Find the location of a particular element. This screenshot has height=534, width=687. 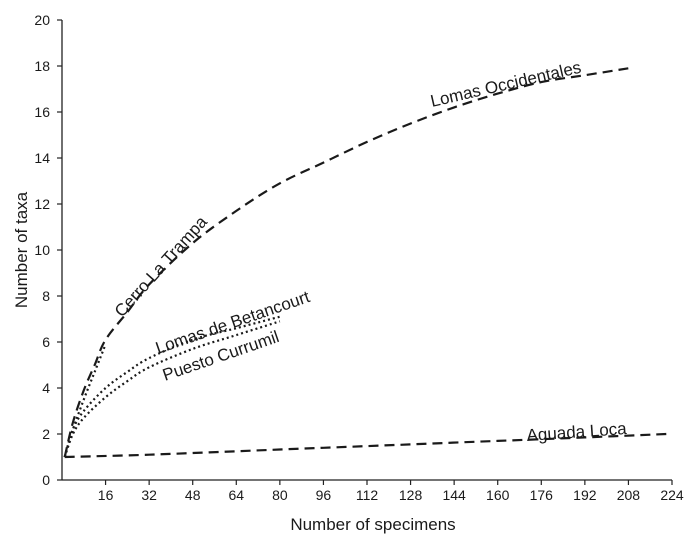

x-tick-label: 192 is located at coordinates (585, 495).